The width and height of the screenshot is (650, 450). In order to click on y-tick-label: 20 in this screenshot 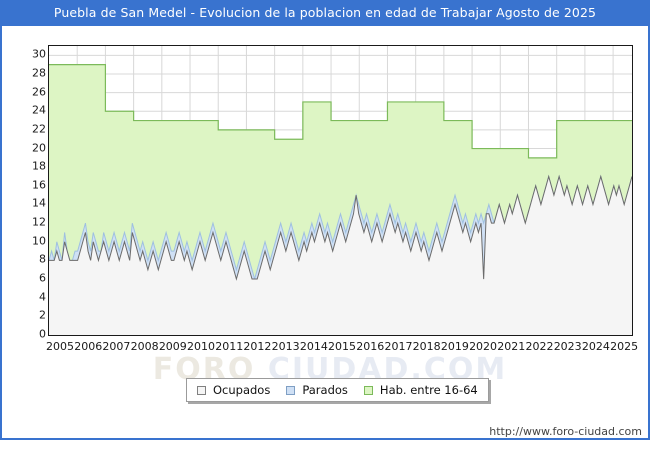, I will do `click(39, 148)`.